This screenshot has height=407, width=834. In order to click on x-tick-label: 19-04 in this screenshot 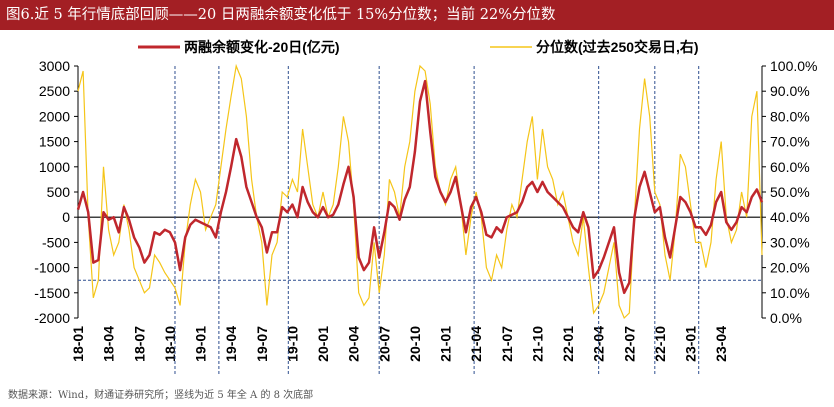, I will do `click(231, 344)`.